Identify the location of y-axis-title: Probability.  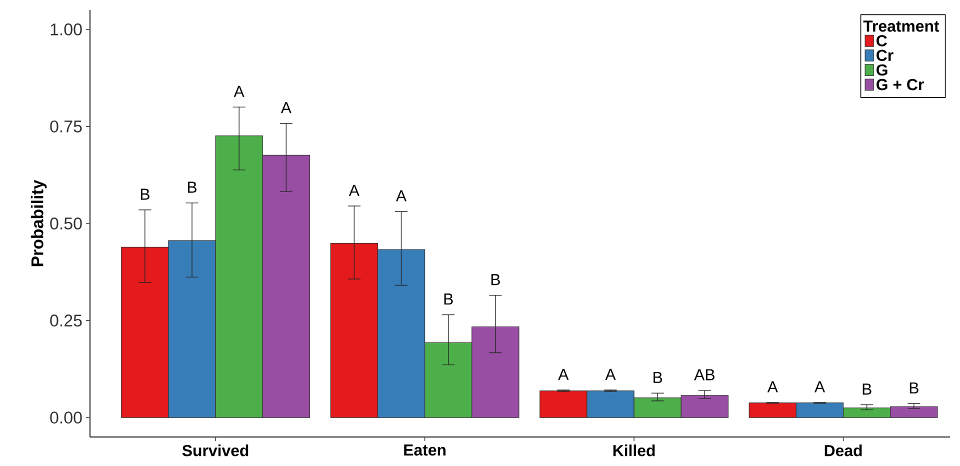
(38, 223).